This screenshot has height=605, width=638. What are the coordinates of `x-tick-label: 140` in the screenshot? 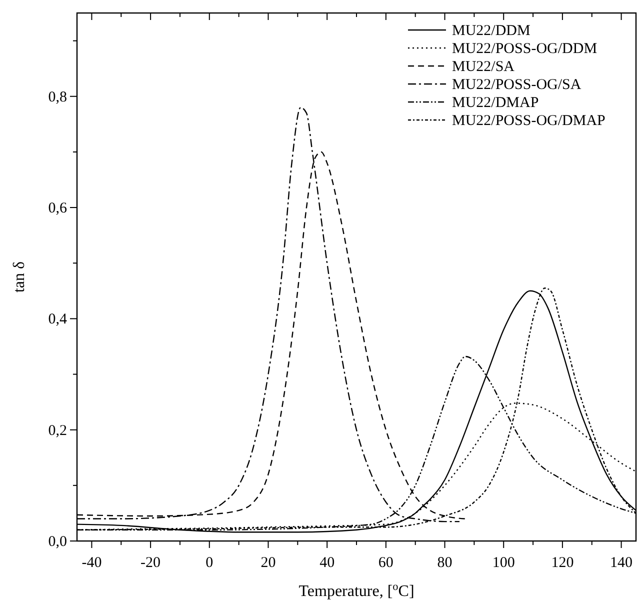 It's located at (621, 563).